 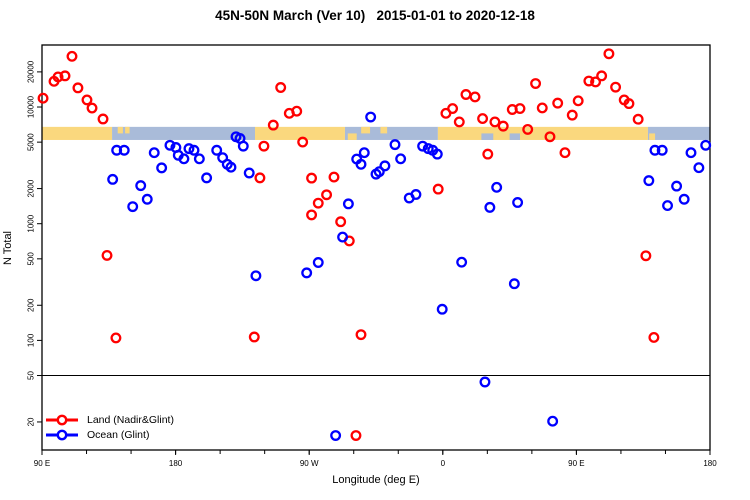 What do you see at coordinates (31, 421) in the screenshot?
I see `y-tick-label: 20` at bounding box center [31, 421].